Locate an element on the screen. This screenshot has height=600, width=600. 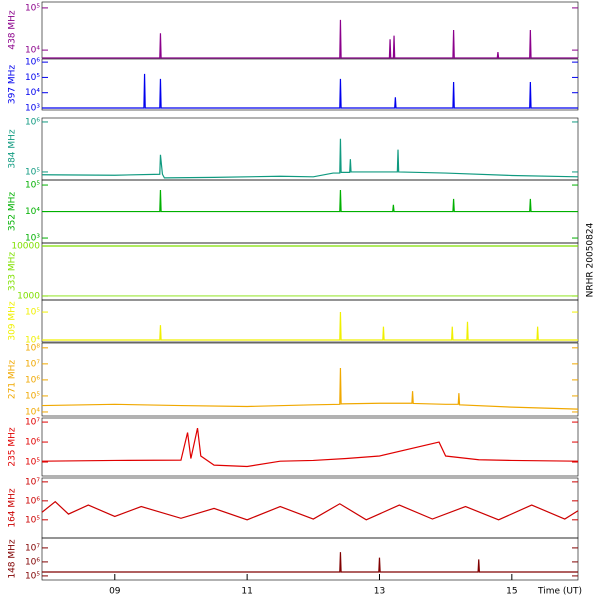
x-tick-label: 09 is located at coordinates (115, 592).